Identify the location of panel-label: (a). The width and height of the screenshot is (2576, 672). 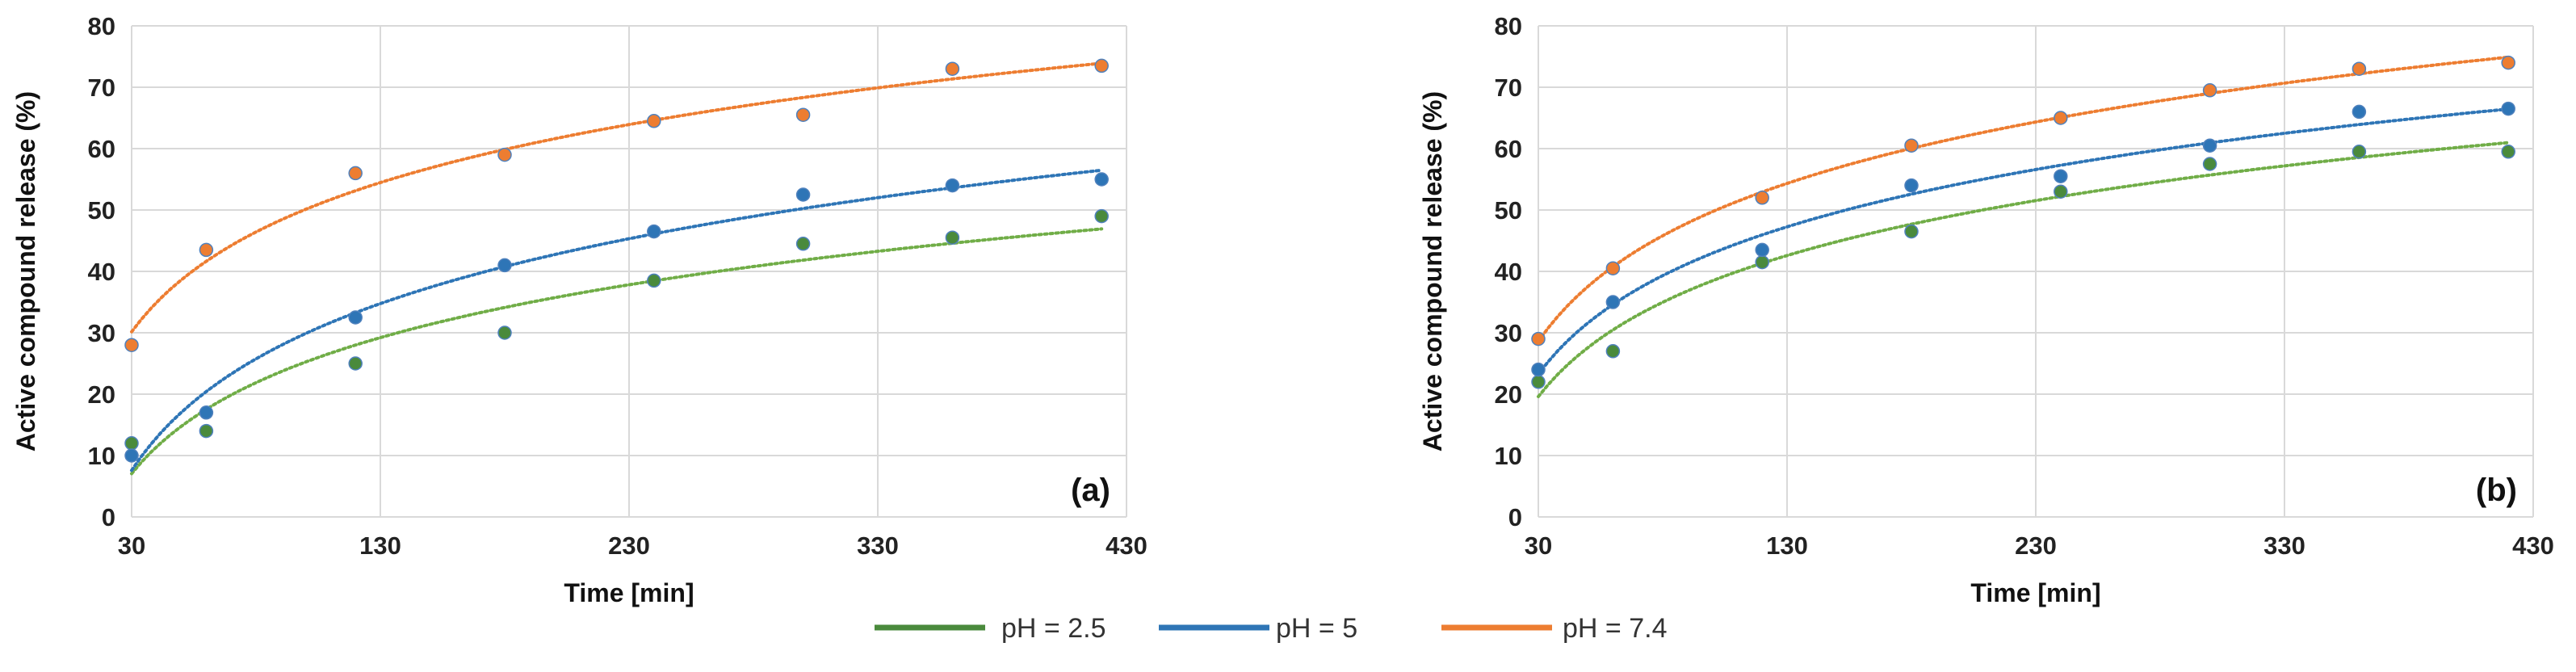
(1090, 490).